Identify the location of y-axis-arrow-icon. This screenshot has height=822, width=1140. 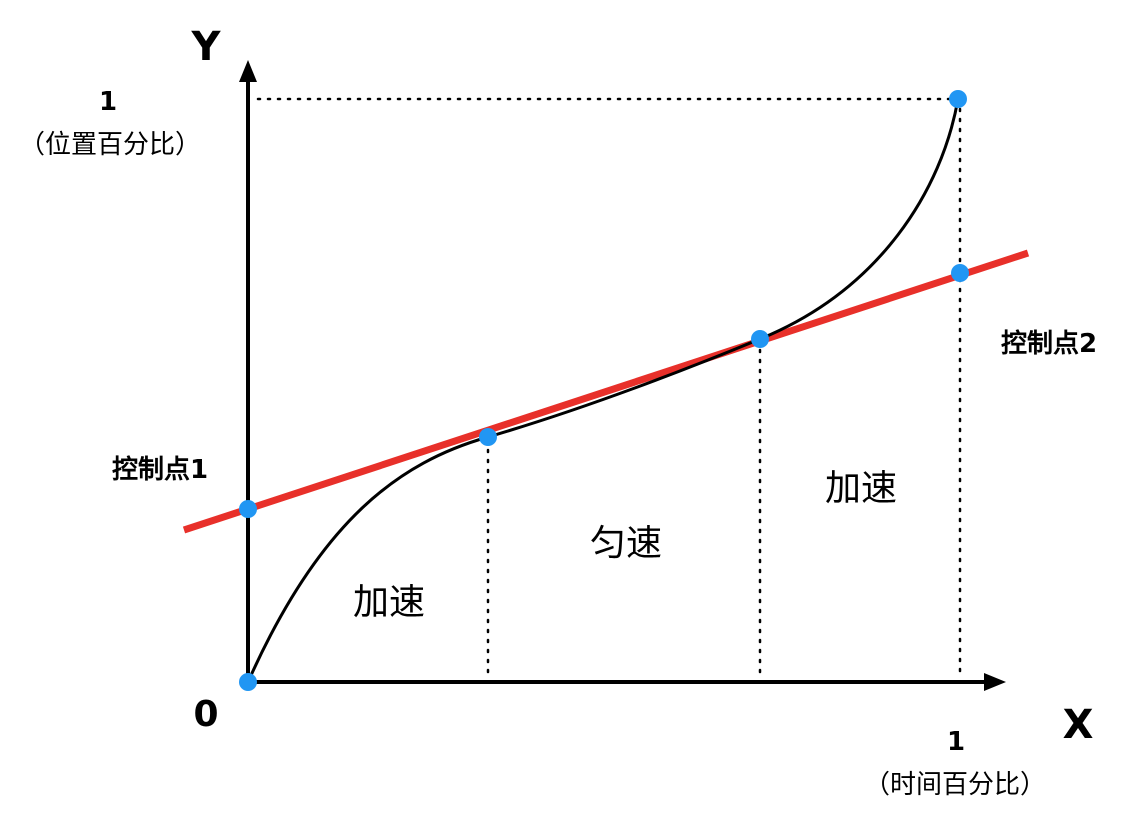
(248, 71).